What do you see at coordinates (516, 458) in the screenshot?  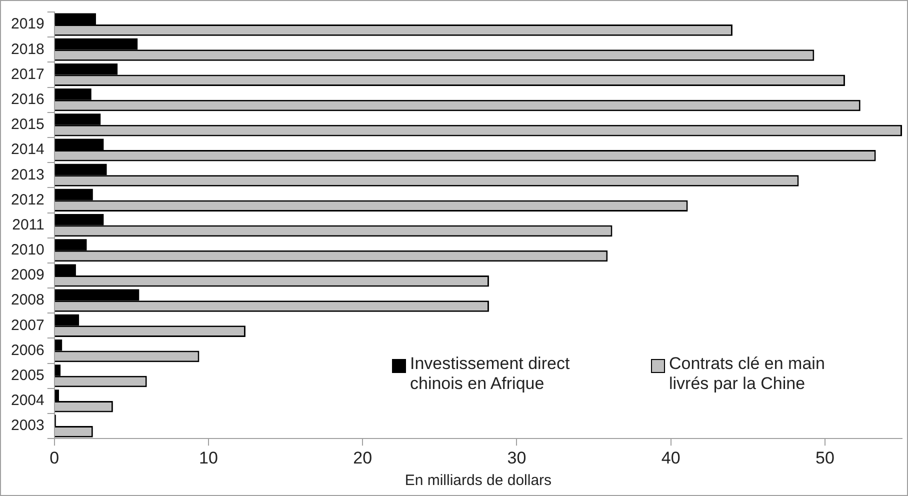 I see `x-tick-label: 30` at bounding box center [516, 458].